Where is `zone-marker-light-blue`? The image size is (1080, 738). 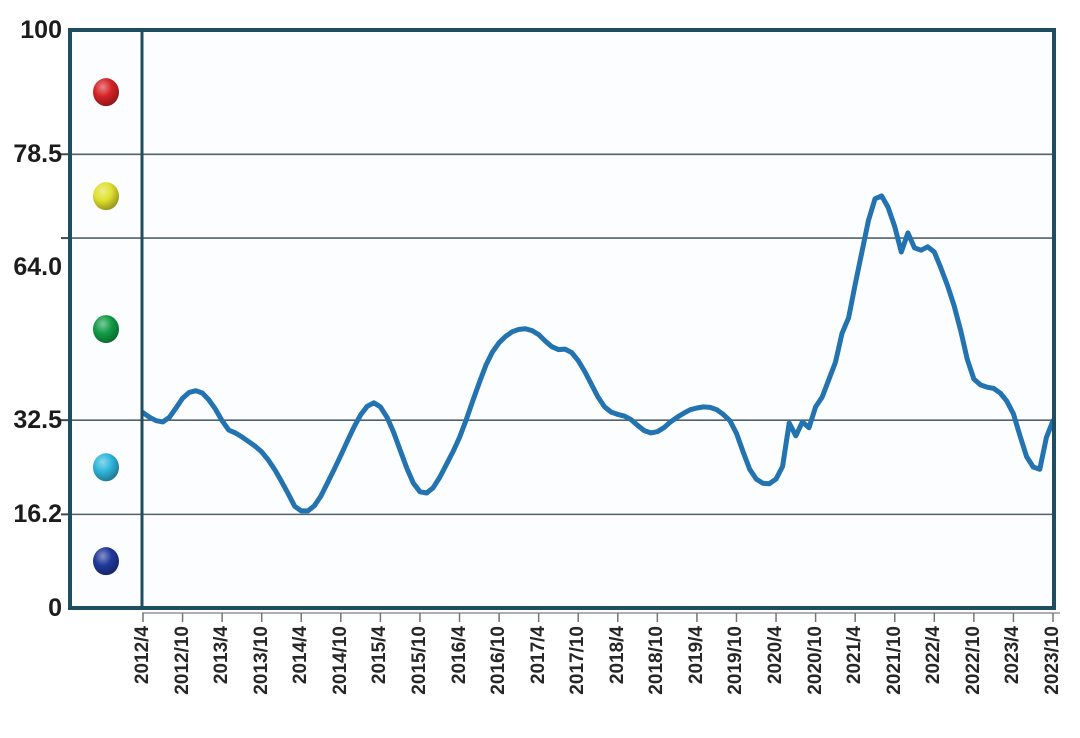
zone-marker-light-blue is located at coordinates (106, 467).